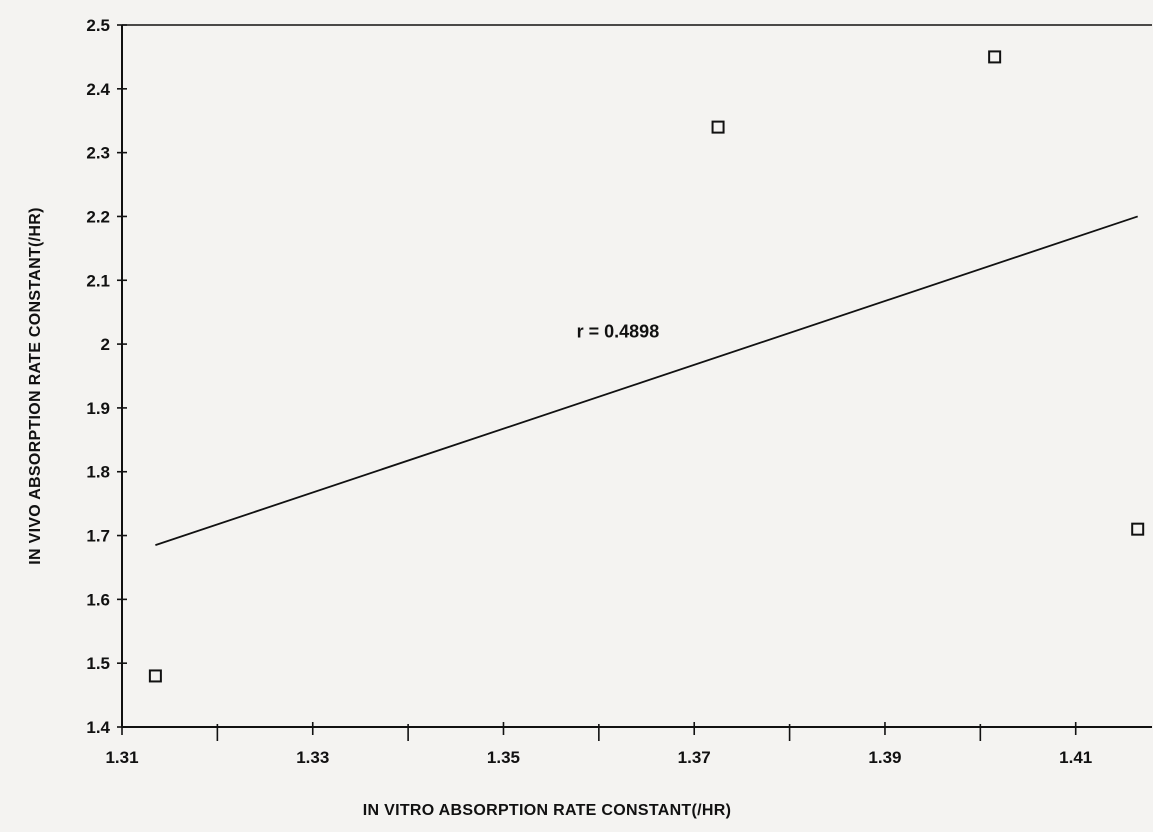 Image resolution: width=1153 pixels, height=832 pixels. I want to click on y-tick-label: 2.2, so click(98, 216).